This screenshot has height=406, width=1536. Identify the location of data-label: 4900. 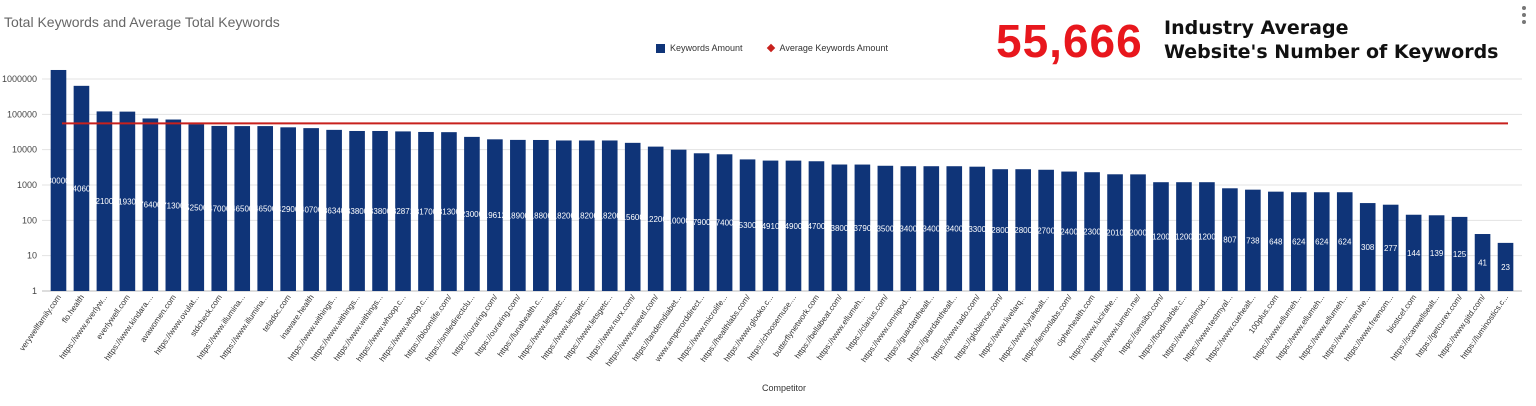
(794, 226).